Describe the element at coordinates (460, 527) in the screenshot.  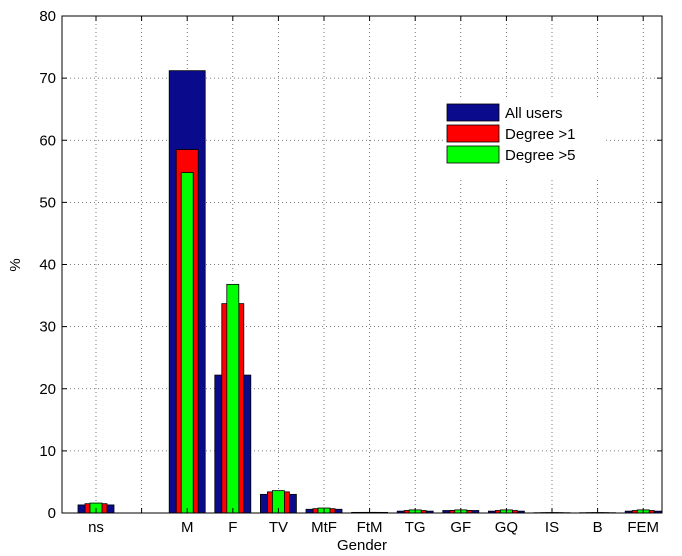
I see `x-tick-label: GF` at that location.